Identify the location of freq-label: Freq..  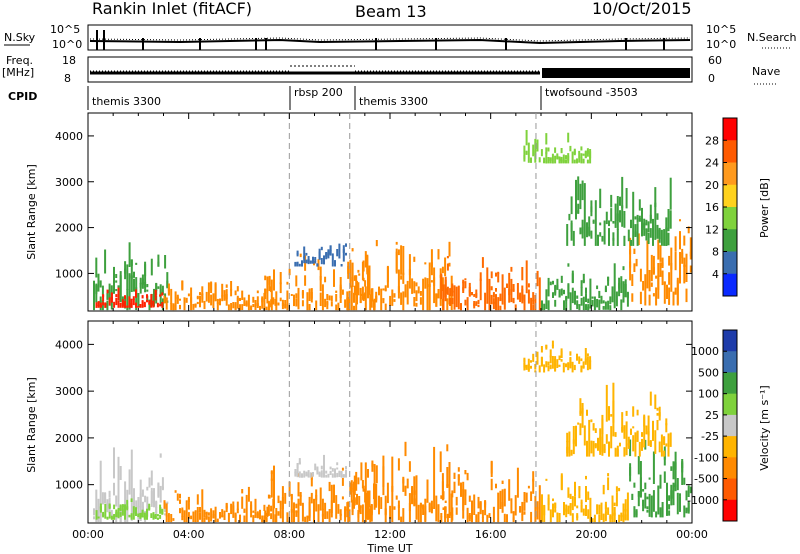
(19, 60).